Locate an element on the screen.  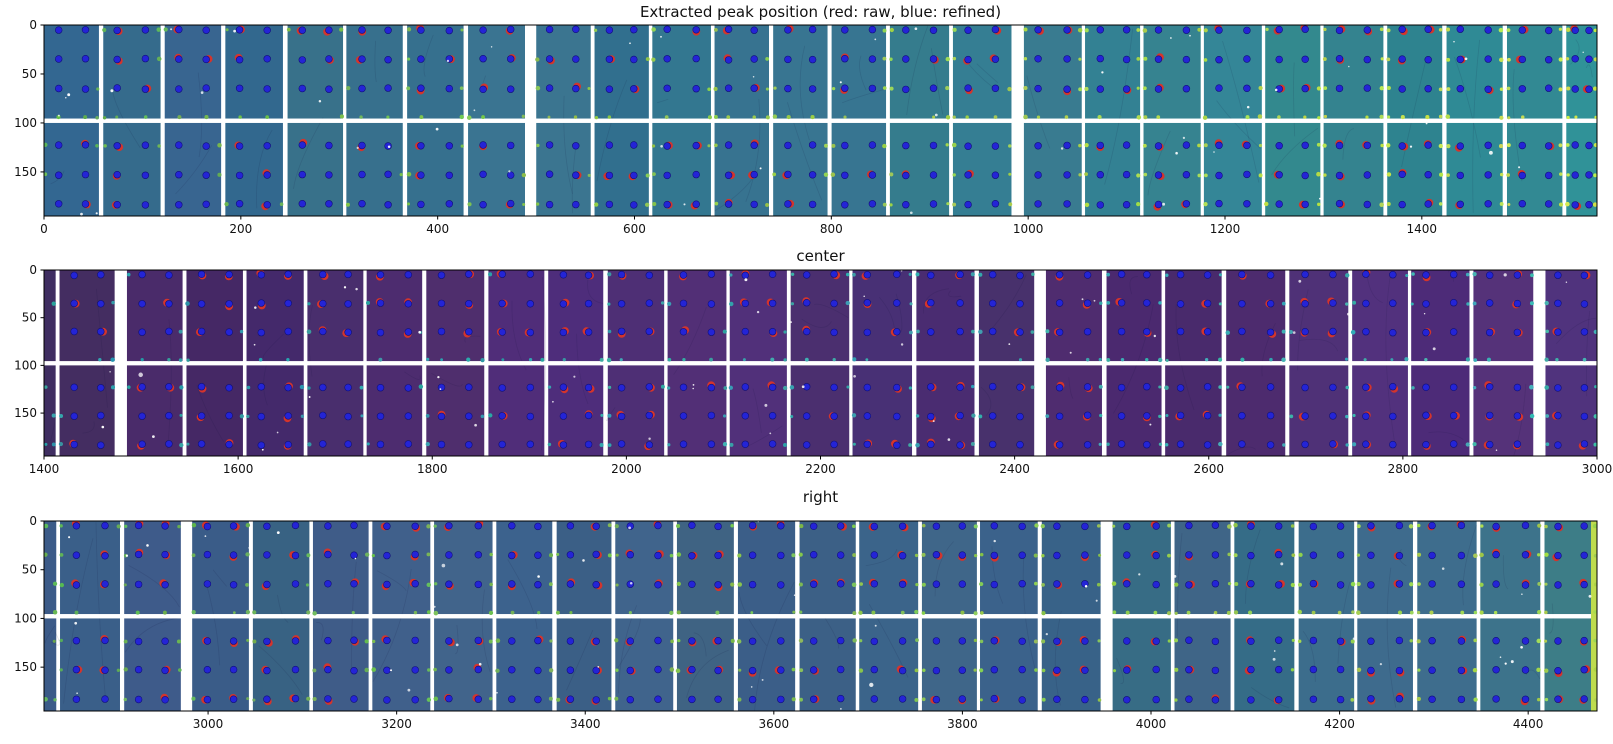
svg-text: 200 is located at coordinates (240, 229).